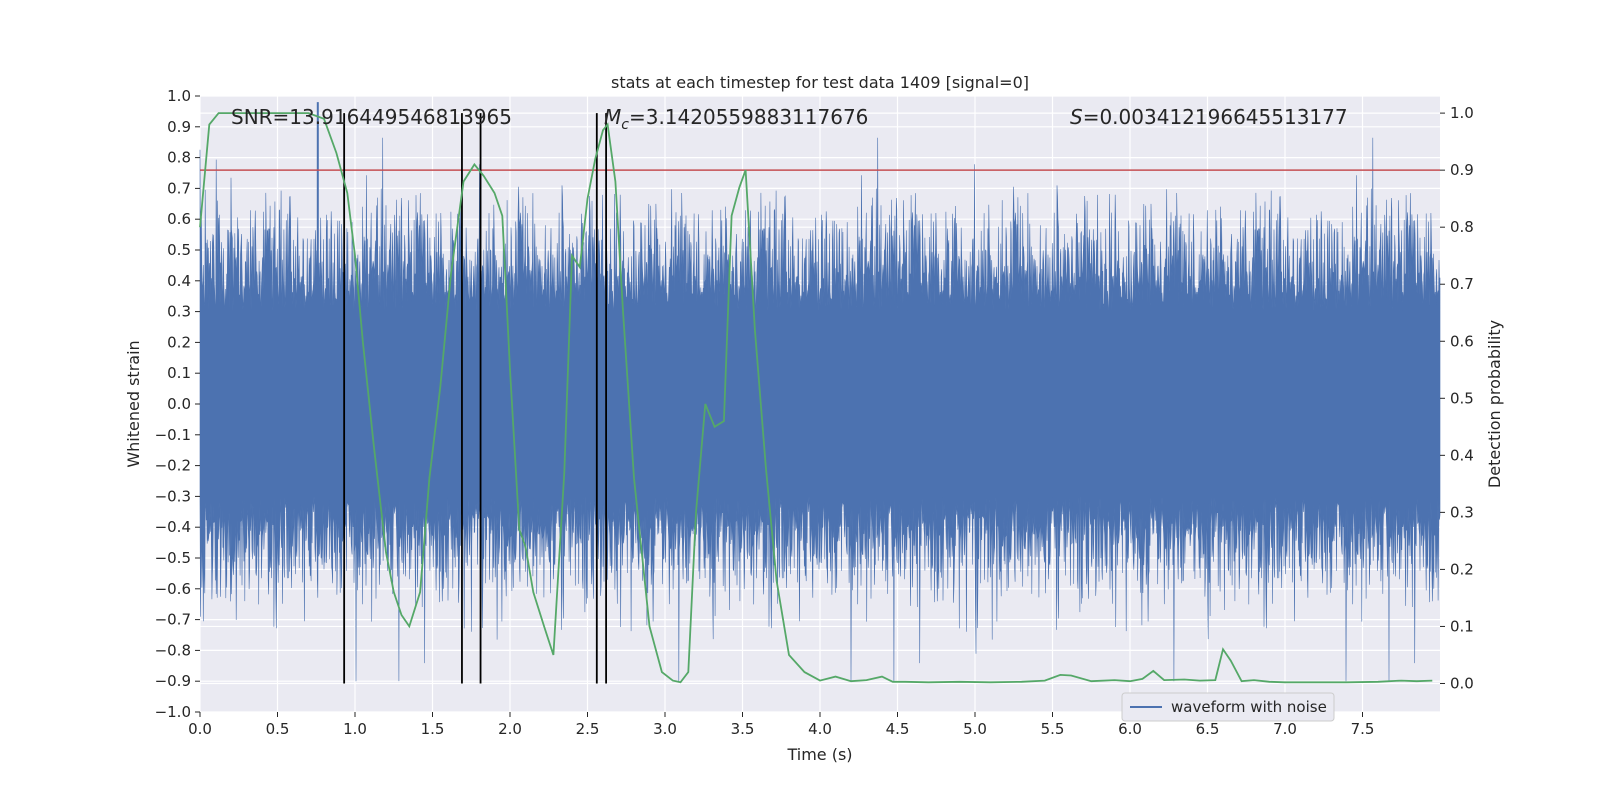  I want to click on y-right-tick-label: 0.7, so click(1462, 284).